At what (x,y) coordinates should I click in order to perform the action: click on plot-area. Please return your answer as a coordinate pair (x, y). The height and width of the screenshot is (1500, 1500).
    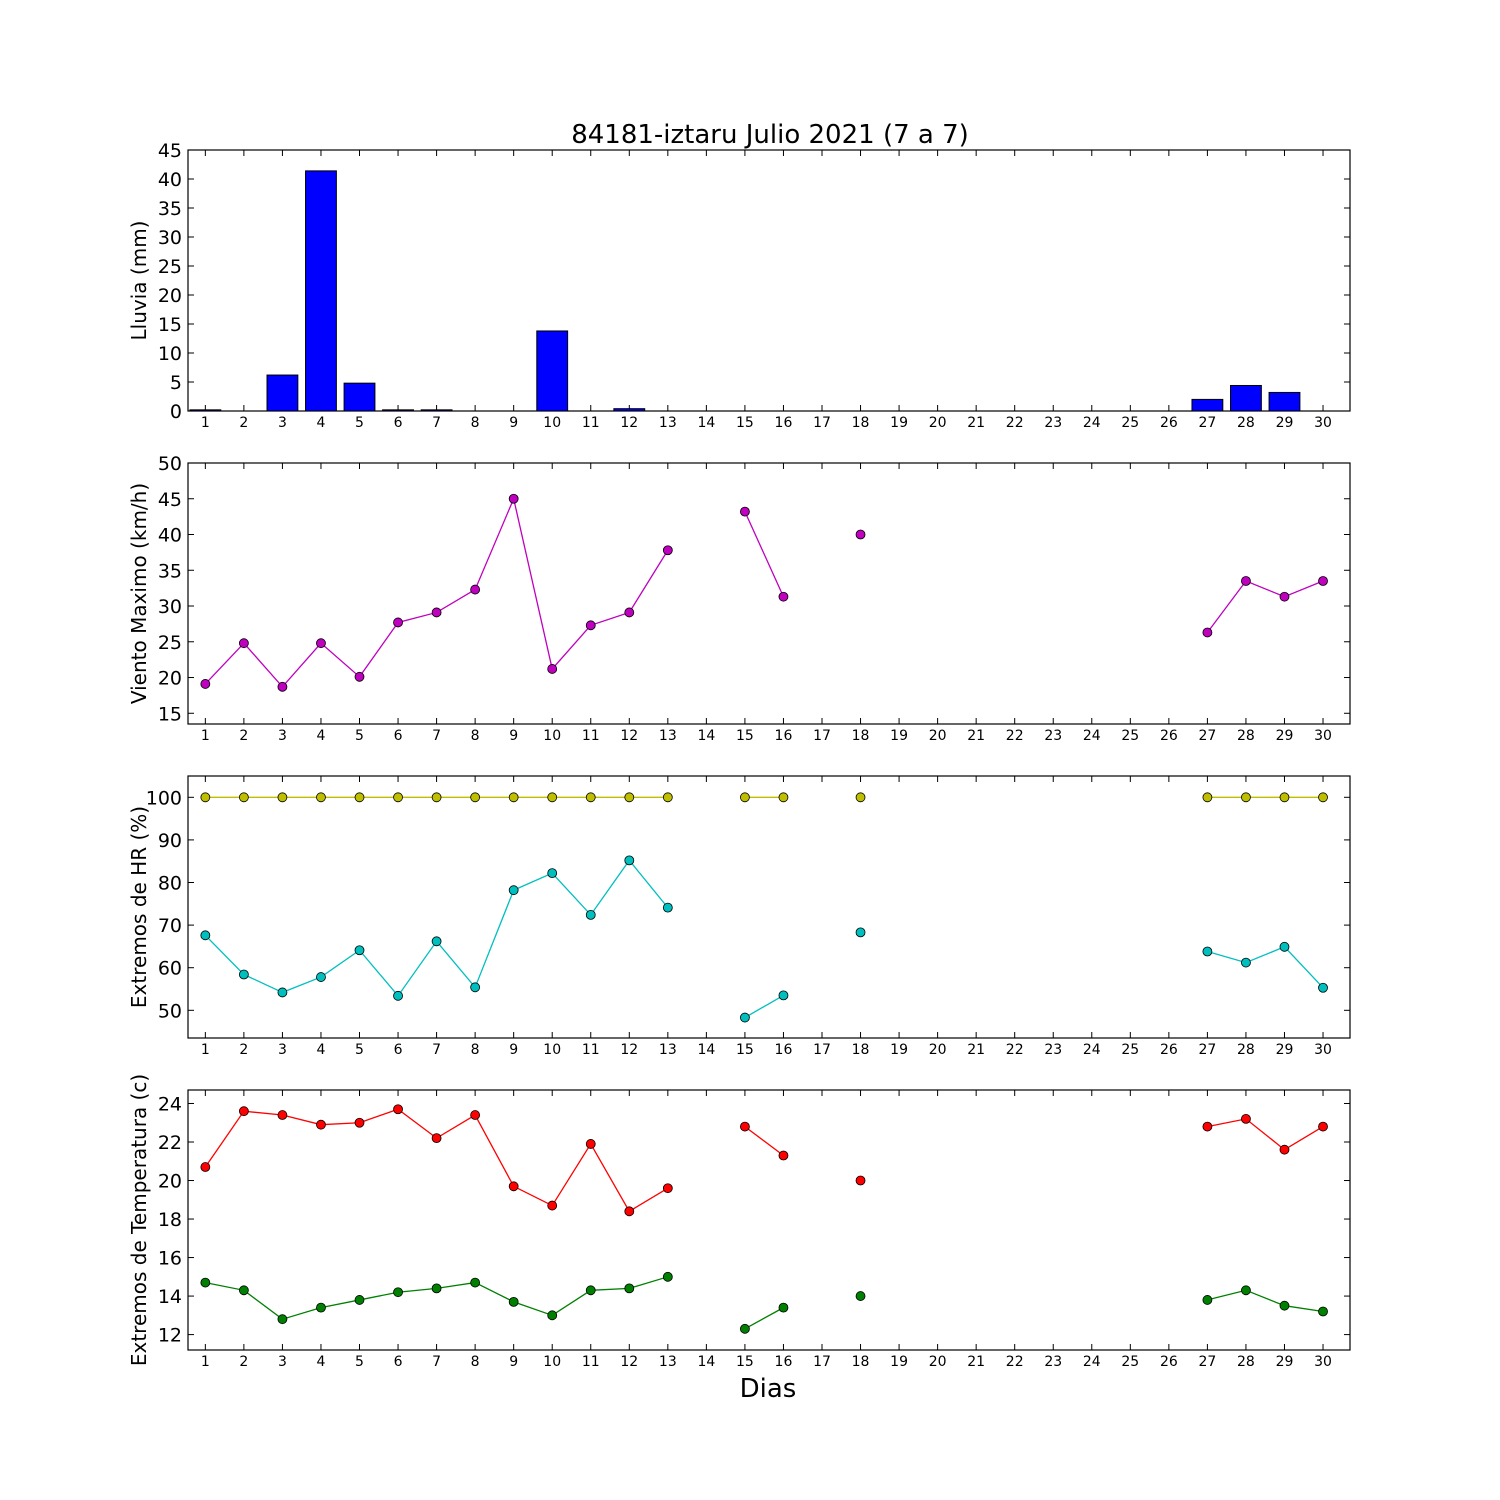
    Looking at the image, I should click on (769, 280).